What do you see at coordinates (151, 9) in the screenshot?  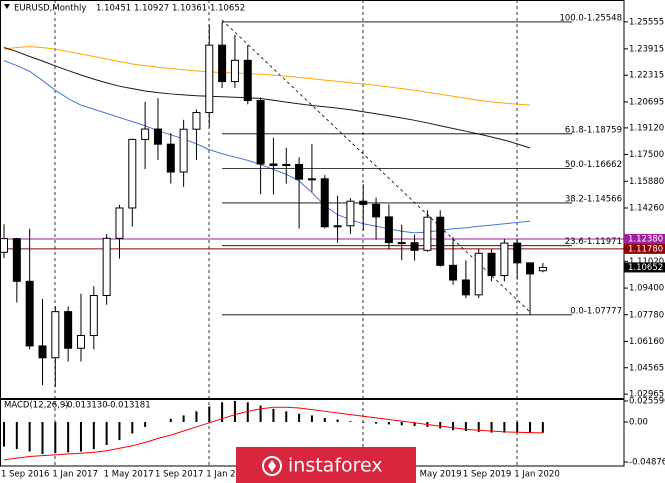 I see `ohlc-high: 1.10927` at bounding box center [151, 9].